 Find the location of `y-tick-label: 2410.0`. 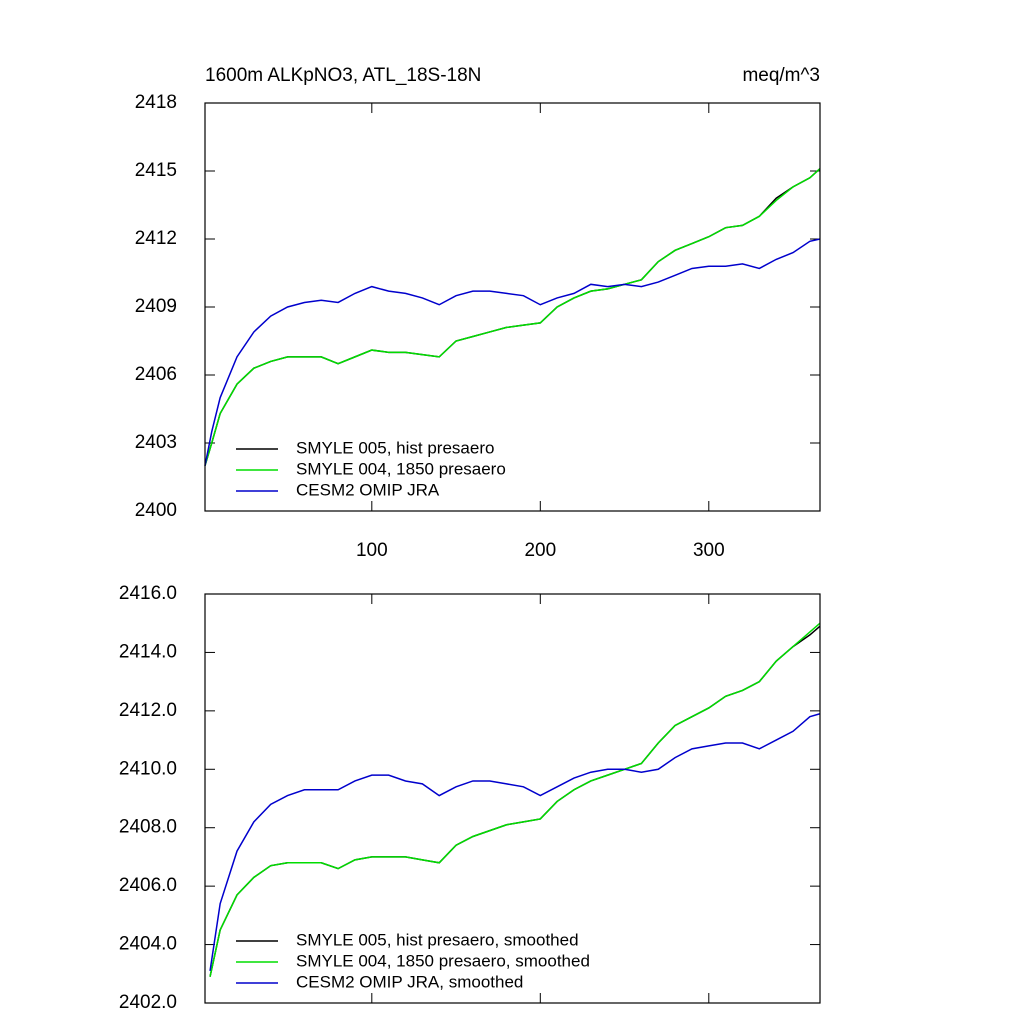

y-tick-label: 2410.0 is located at coordinates (148, 768).